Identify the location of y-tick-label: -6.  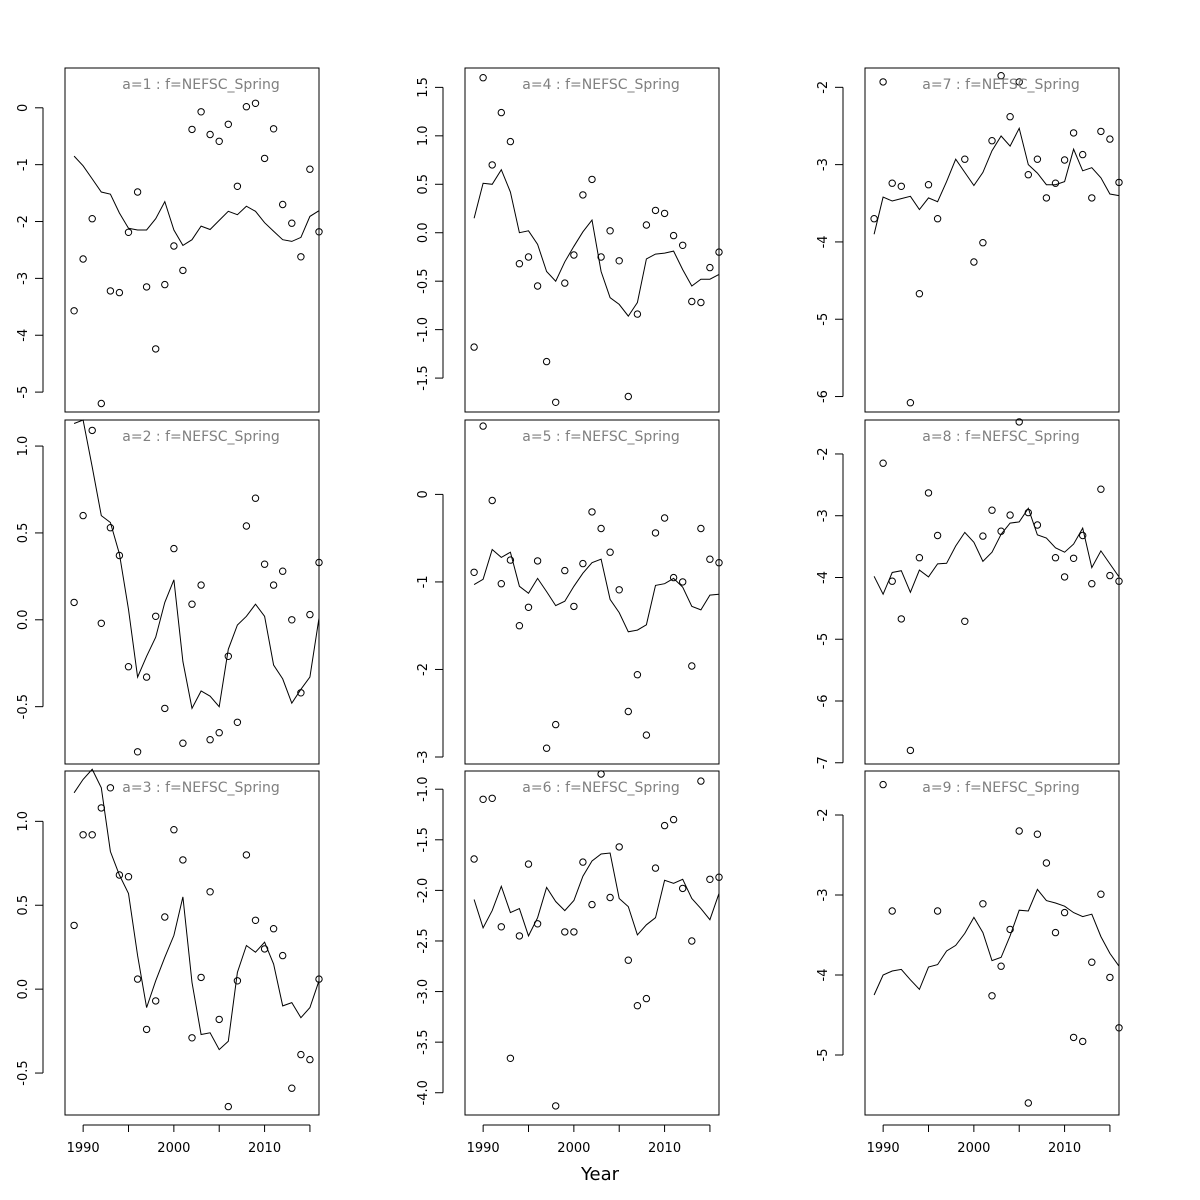
(823, 396).